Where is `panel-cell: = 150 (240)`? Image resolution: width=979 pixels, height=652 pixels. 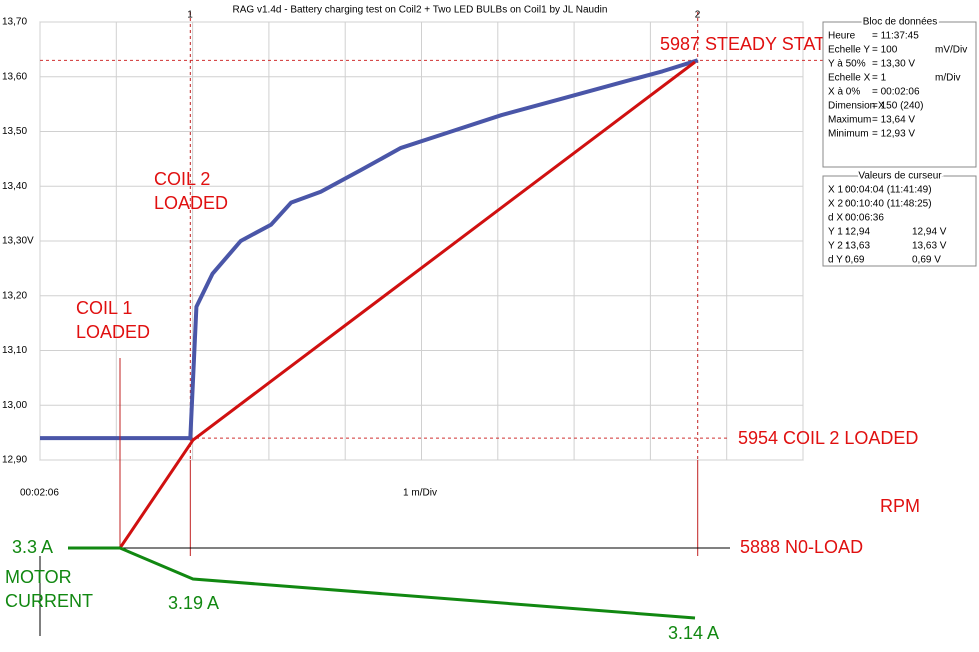 panel-cell: = 150 (240) is located at coordinates (897, 106).